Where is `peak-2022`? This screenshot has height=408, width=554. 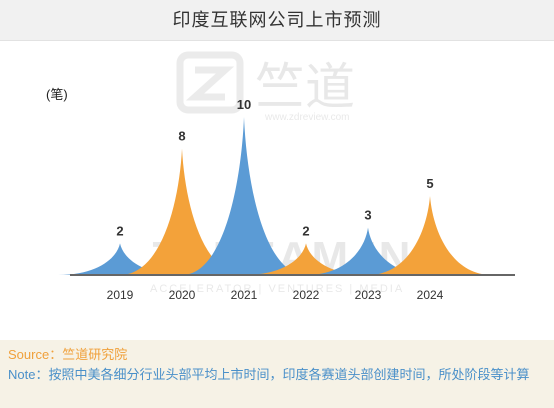 peak-2022 is located at coordinates (306, 259).